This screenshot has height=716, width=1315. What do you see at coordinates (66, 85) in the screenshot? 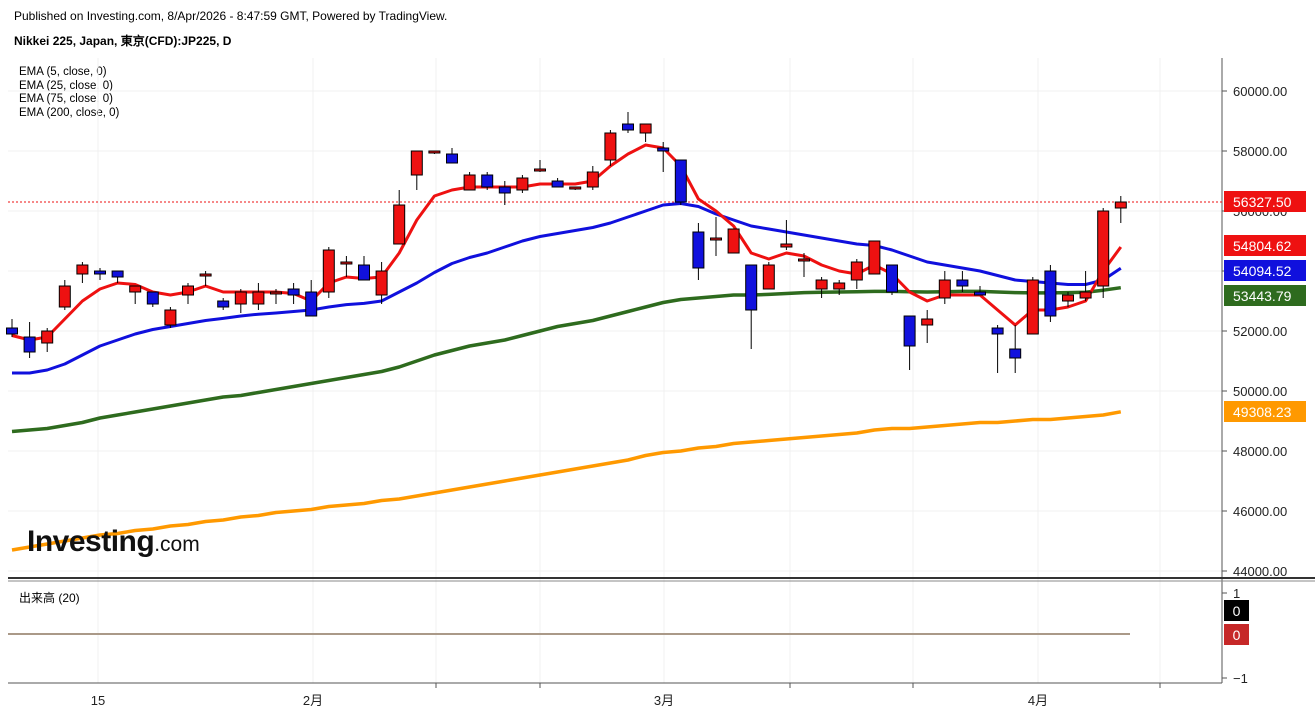
I see `legend-ema25: EMA (25, close, 0)` at bounding box center [66, 85].